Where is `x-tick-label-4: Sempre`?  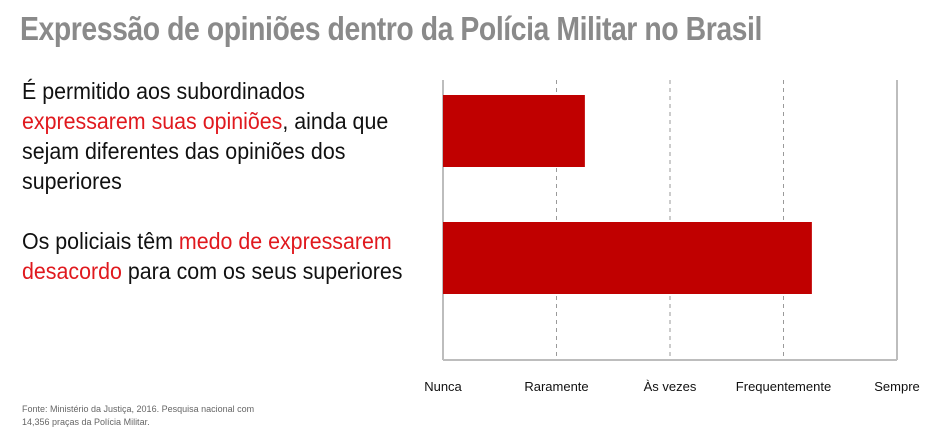
x-tick-label-4: Sempre is located at coordinates (897, 386).